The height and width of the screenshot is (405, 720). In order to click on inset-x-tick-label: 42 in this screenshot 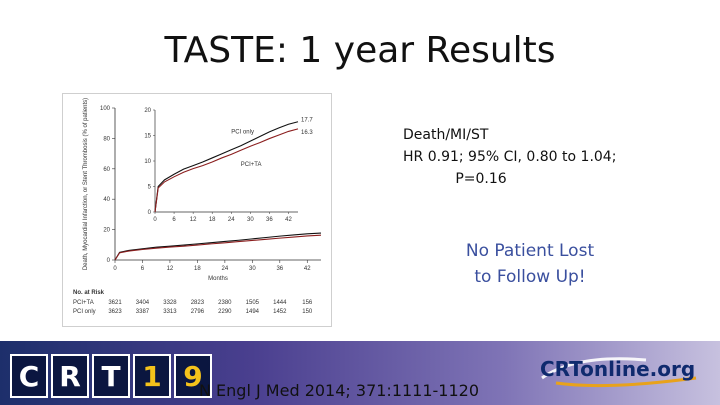, I will do `click(288, 220)`.